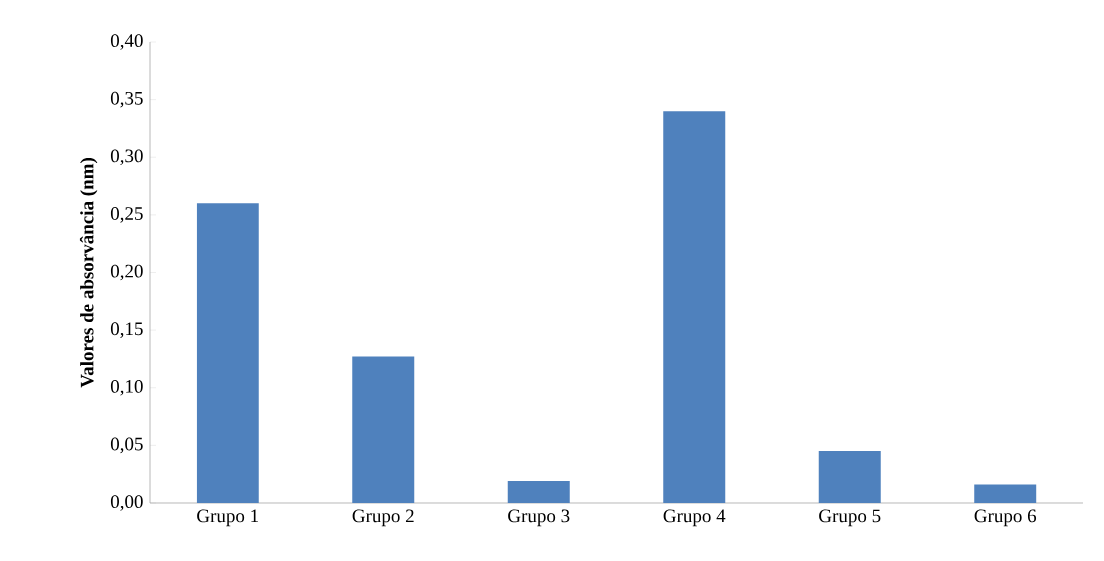 The width and height of the screenshot is (1104, 561). I want to click on y-tick-label: 0,25, so click(126, 215).